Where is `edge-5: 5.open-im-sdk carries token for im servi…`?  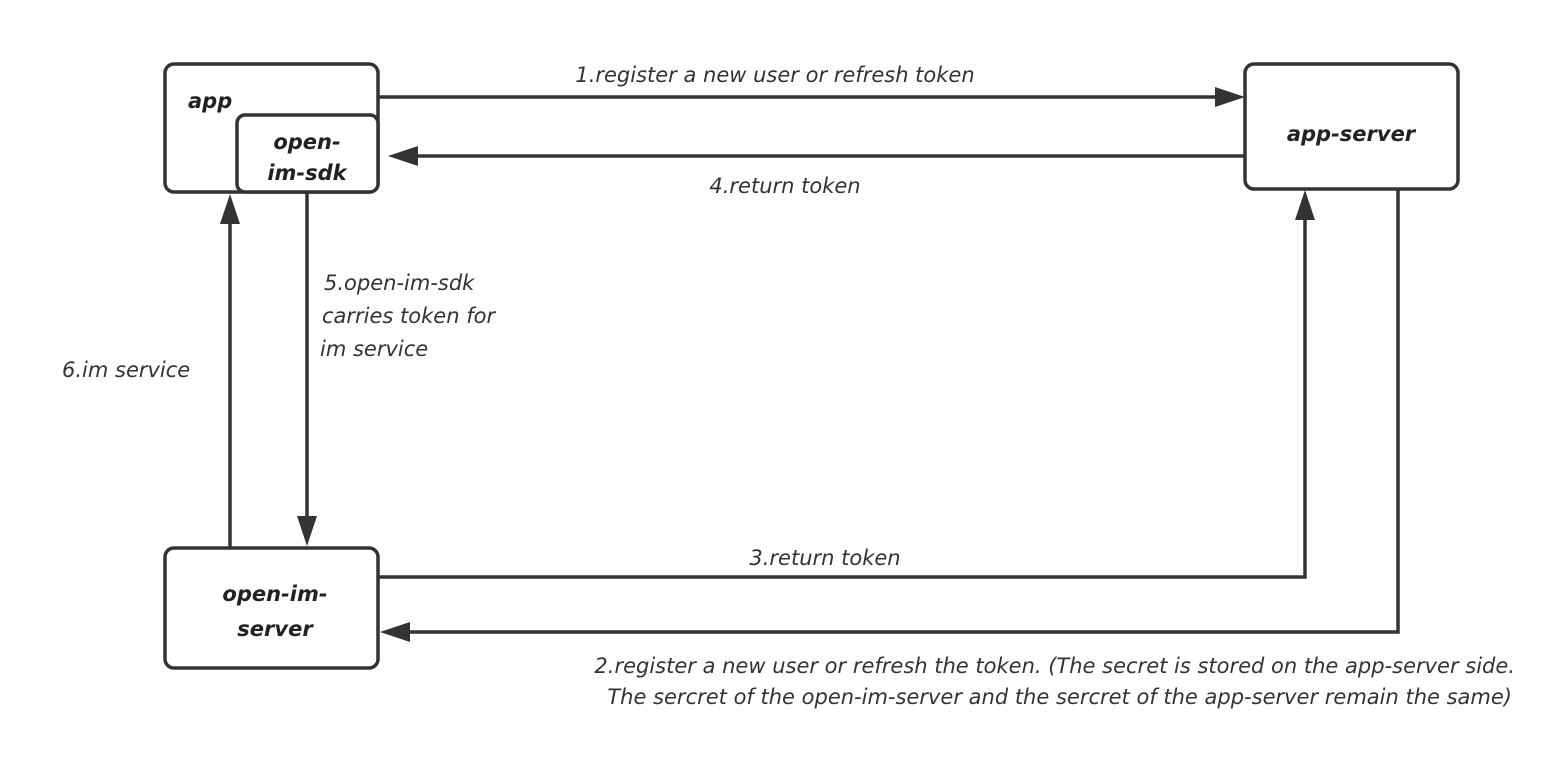 edge-5: 5.open-im-sdk carries token for im servi… is located at coordinates (396, 369).